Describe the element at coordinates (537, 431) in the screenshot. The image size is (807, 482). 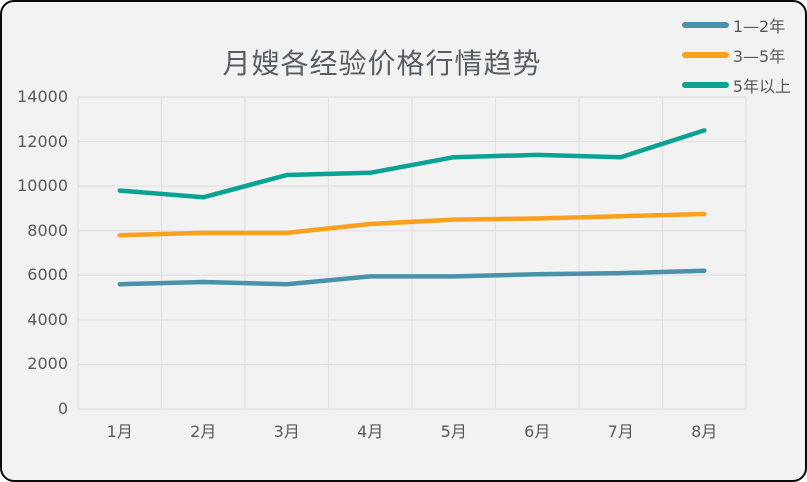
I see `x-tick-label: 6月` at that location.